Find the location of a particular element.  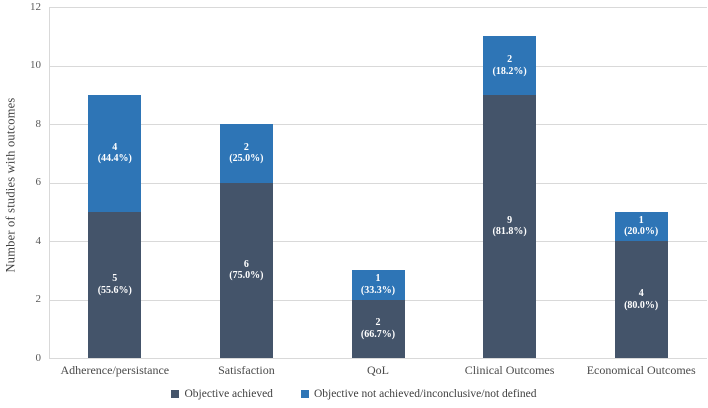

bar-segment-achieved: 6 (75.0%) is located at coordinates (246, 270).